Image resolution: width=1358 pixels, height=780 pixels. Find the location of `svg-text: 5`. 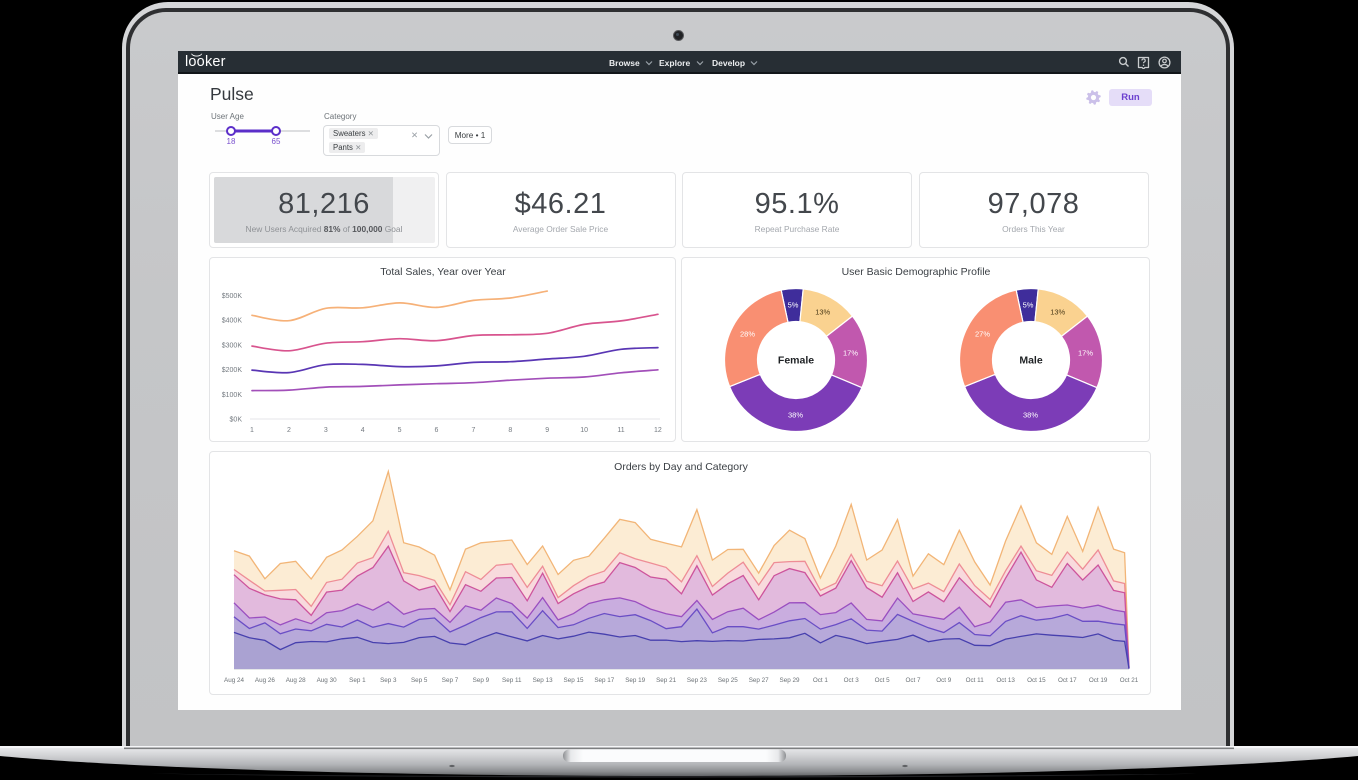

svg-text: 5 is located at coordinates (400, 430).